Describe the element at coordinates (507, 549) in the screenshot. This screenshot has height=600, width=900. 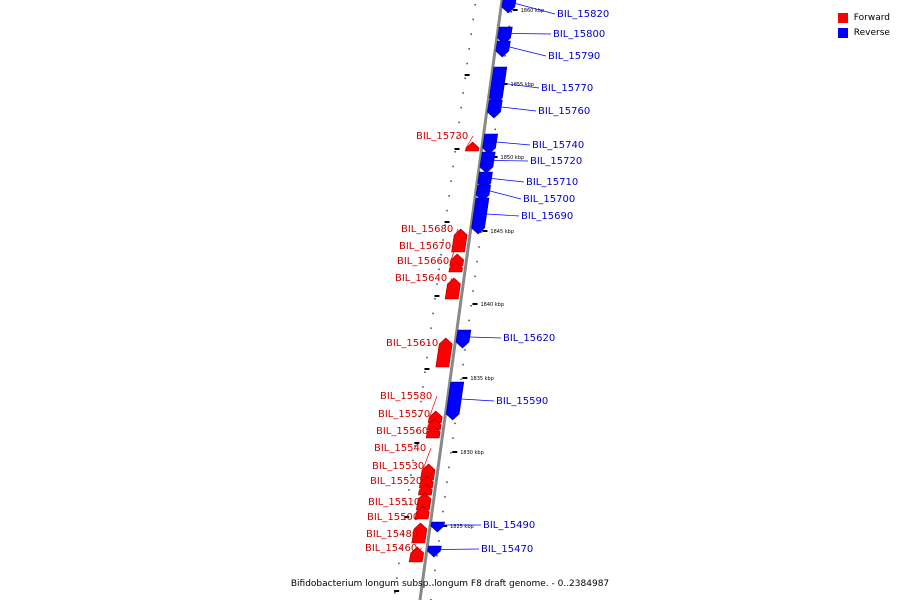
I see `gene-label-bil-15470: BIL_15470` at that location.